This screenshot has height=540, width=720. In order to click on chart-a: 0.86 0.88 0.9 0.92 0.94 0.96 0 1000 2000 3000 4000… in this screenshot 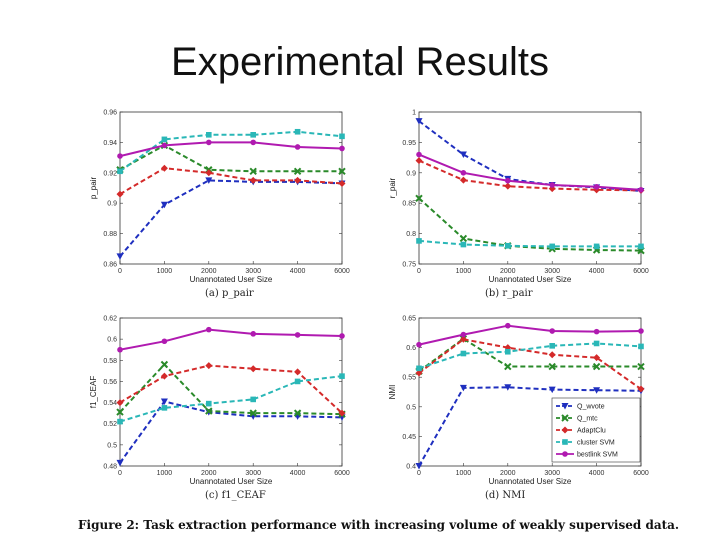, I will do `click(219, 205)`.